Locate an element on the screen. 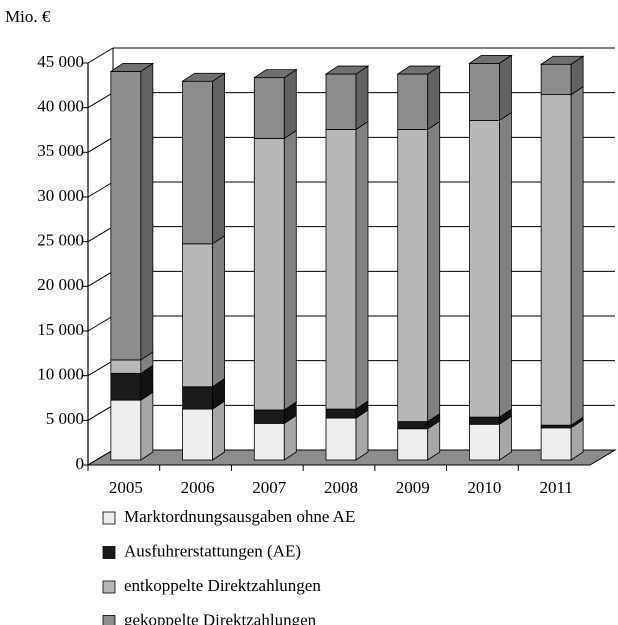  legend-label: Marktordnungsausgaben ohne AE is located at coordinates (239, 516).